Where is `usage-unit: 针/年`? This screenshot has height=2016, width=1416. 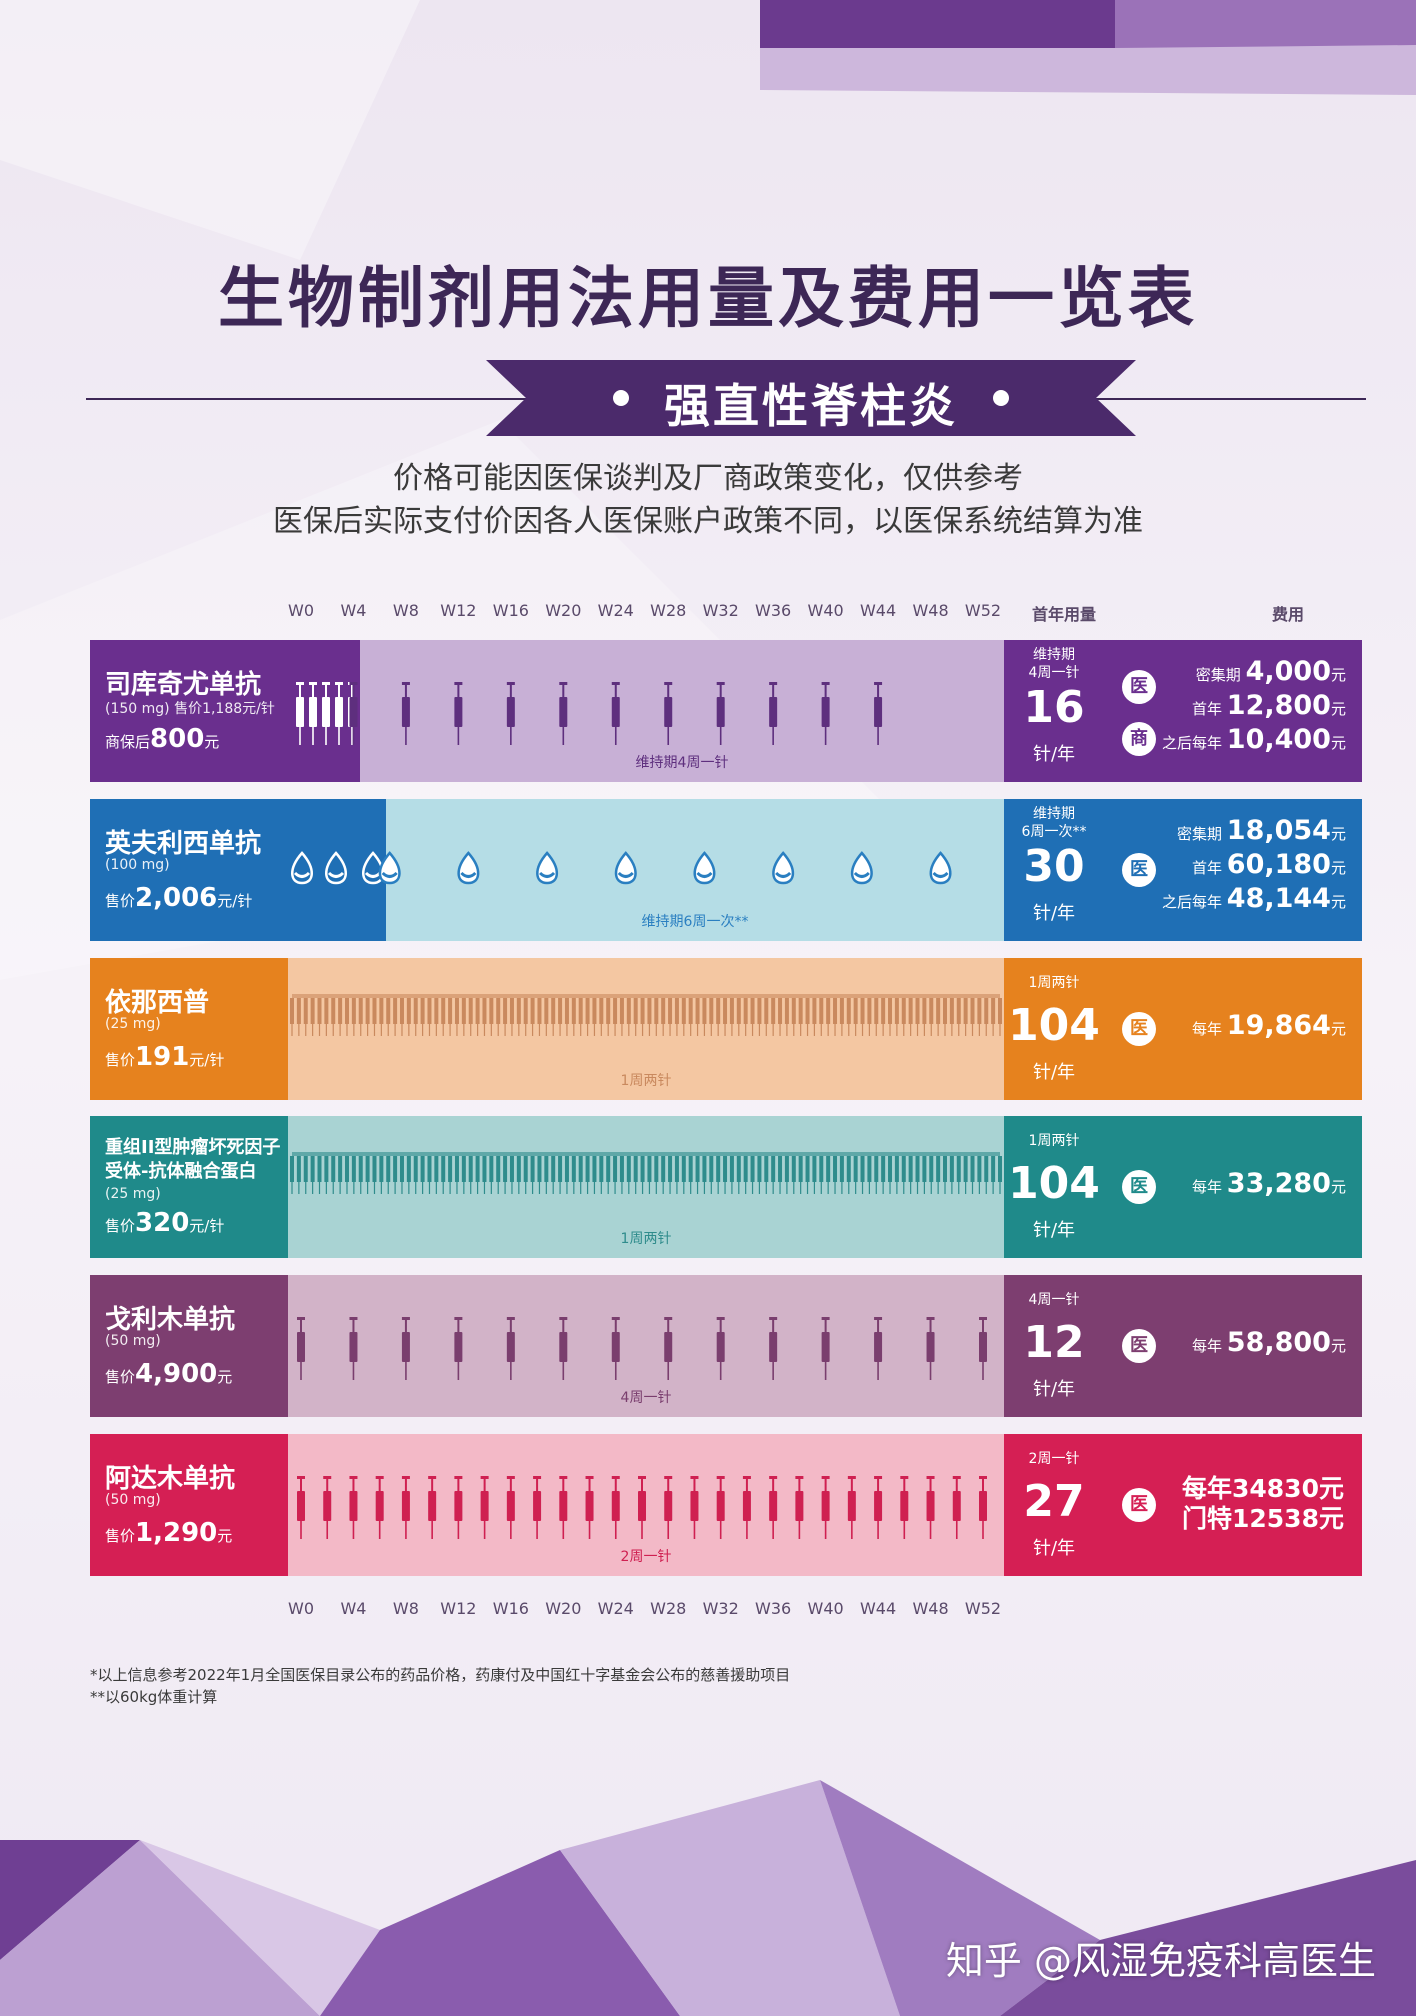 usage-unit: 针/年 is located at coordinates (1054, 1389).